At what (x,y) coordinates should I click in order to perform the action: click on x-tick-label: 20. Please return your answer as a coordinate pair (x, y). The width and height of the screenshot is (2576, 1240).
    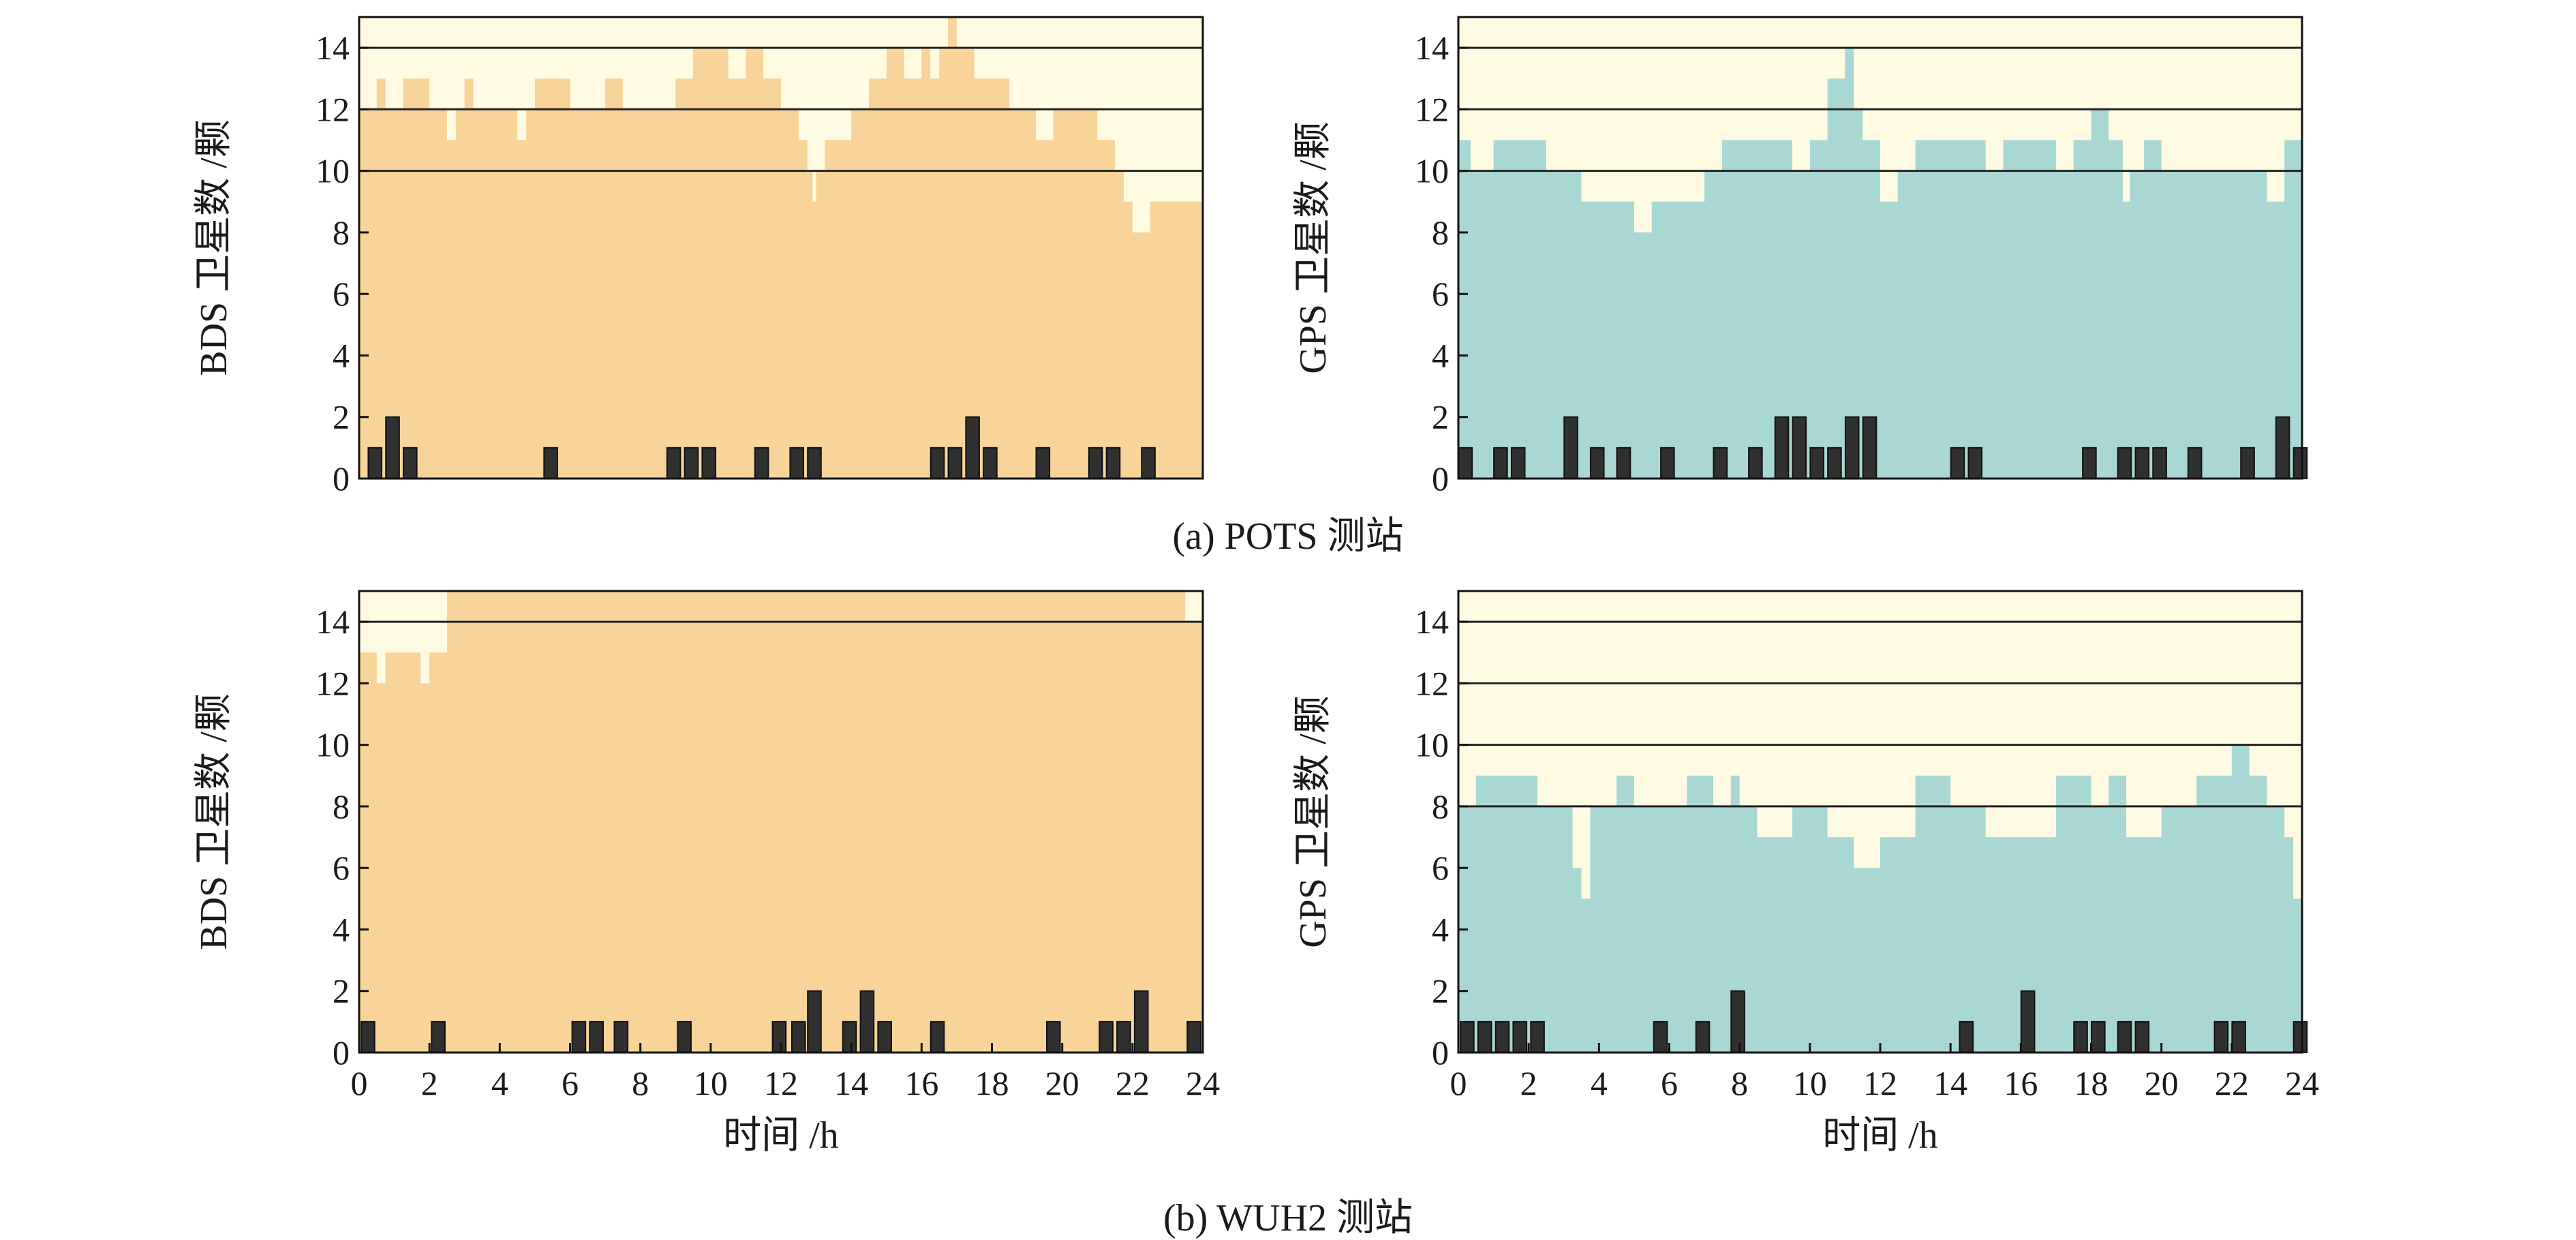
    Looking at the image, I should click on (1062, 1083).